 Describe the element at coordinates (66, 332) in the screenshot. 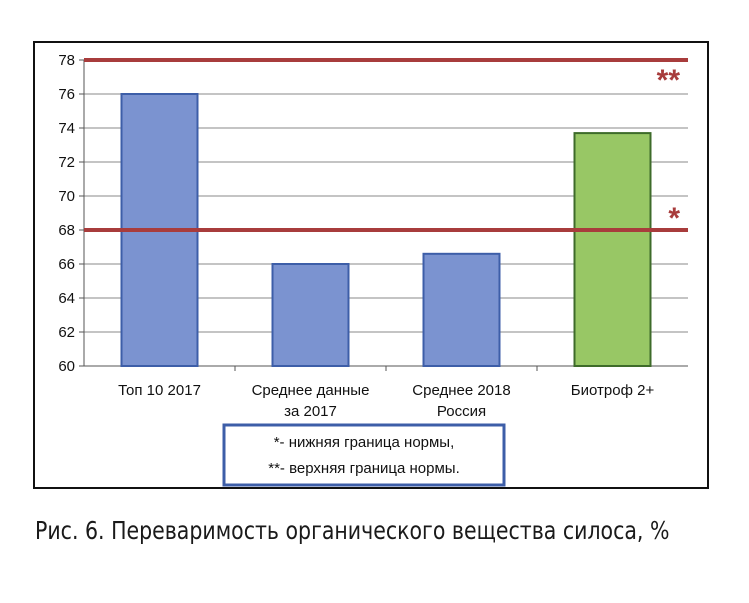

I see `y-tick-label: 62` at that location.